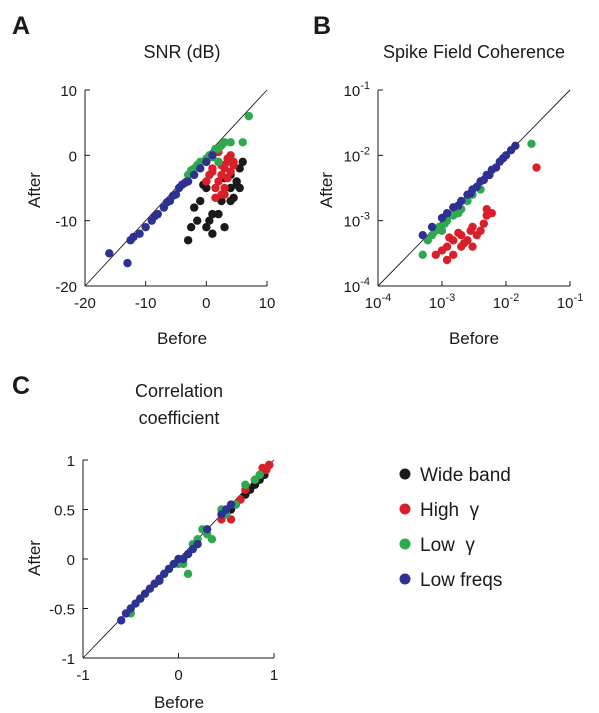 The width and height of the screenshot is (599, 713). What do you see at coordinates (71, 461) in the screenshot?
I see `y-tick-label: 1` at bounding box center [71, 461].